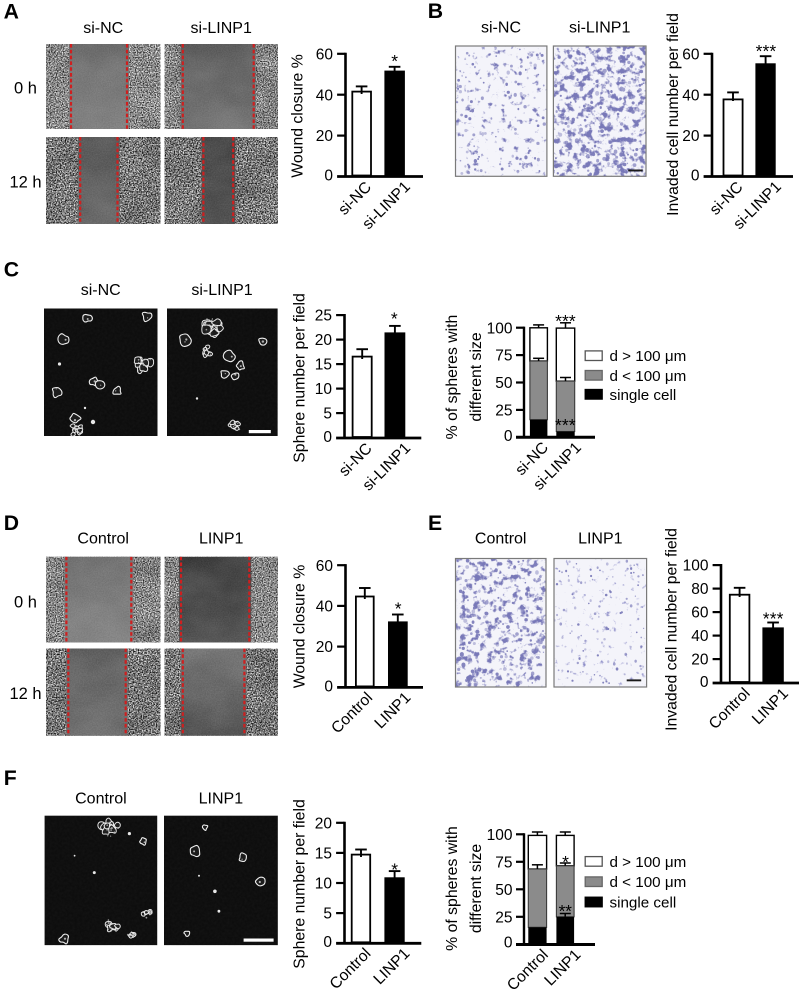 Image resolution: width=804 pixels, height=999 pixels. Describe the element at coordinates (11, 270) in the screenshot. I see `svg-text: C` at that location.